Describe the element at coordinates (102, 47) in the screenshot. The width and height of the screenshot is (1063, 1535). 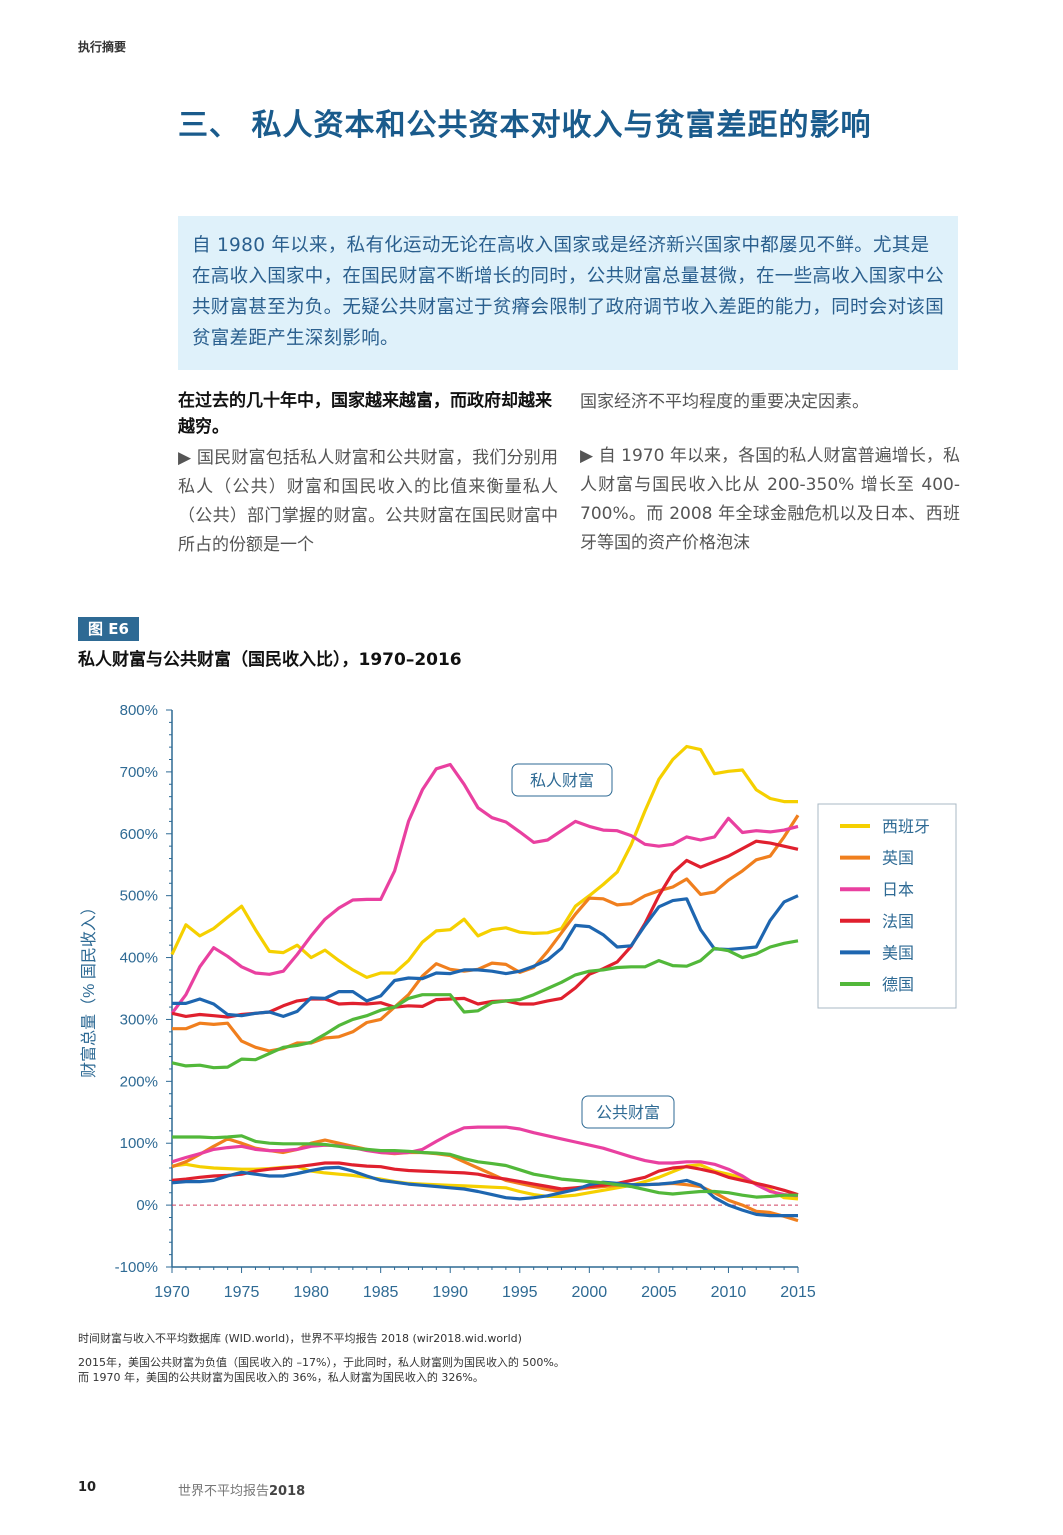
I see `section-label: 执行摘要` at that location.